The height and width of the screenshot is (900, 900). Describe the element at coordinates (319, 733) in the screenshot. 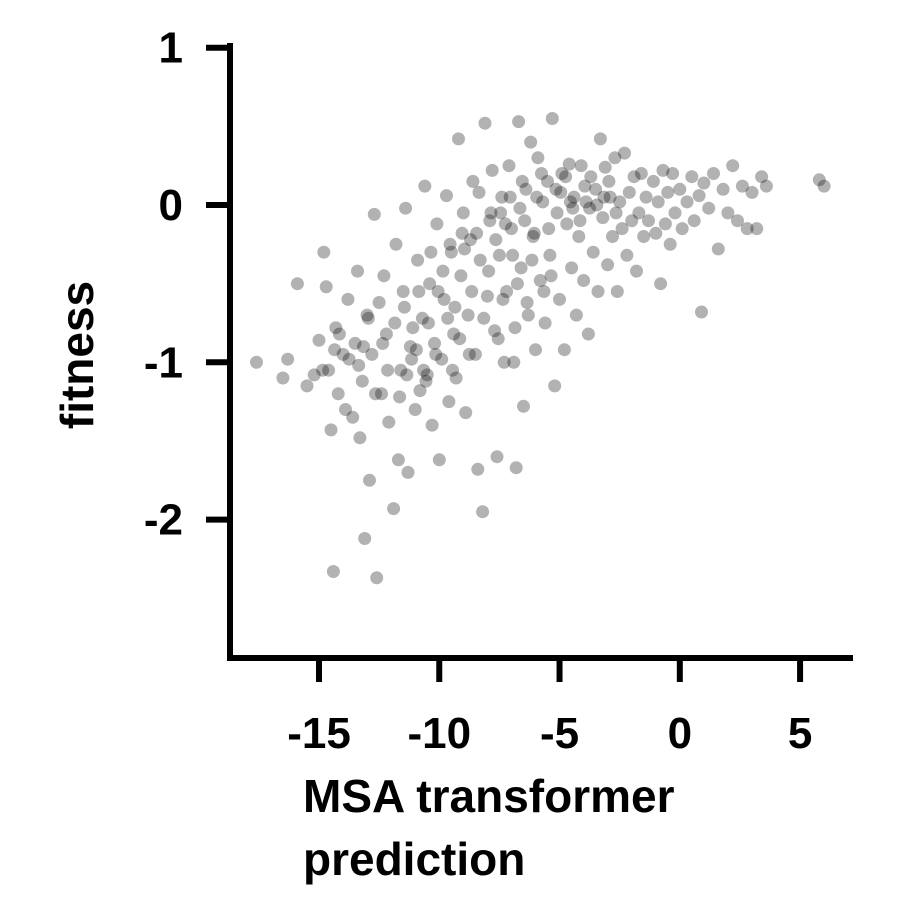

I see `x-tick-label: -15` at that location.